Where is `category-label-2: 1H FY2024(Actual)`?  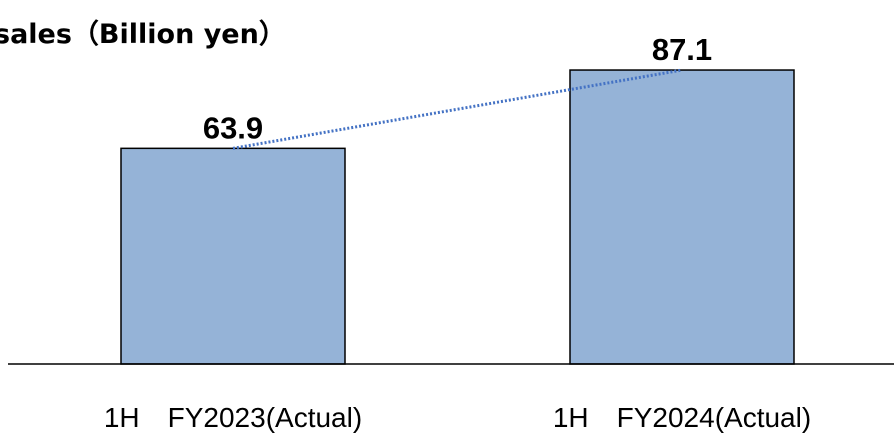 category-label-2: 1H FY2024(Actual) is located at coordinates (682, 417).